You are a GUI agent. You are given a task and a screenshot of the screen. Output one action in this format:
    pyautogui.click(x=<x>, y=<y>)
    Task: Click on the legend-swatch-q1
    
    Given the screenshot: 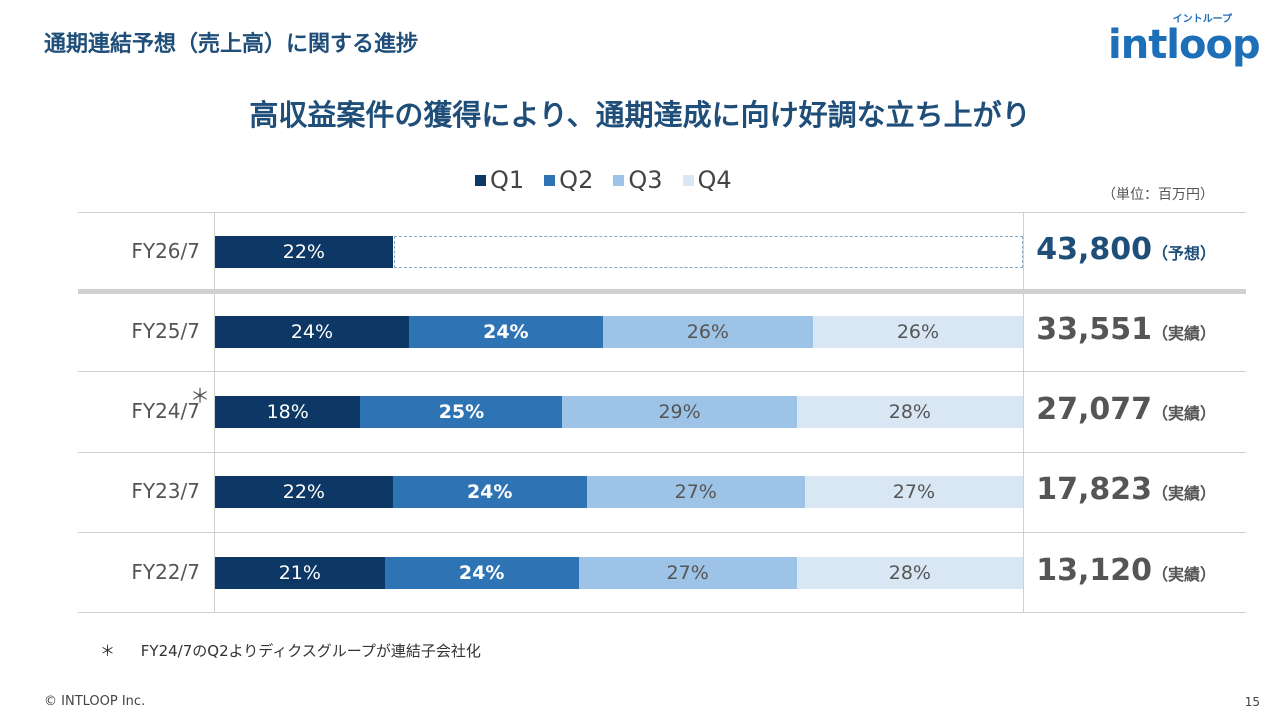 What is the action you would take?
    pyautogui.click(x=480, y=180)
    